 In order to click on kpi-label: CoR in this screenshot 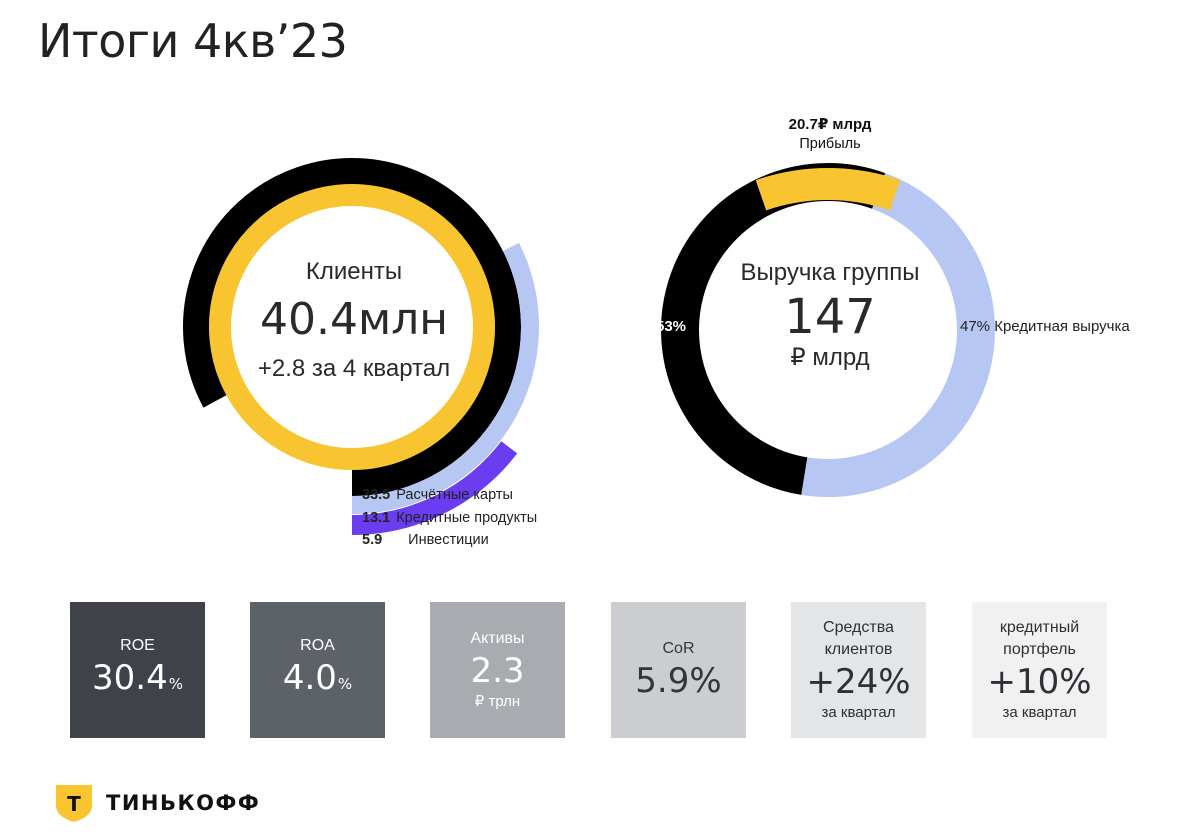, I will do `click(678, 648)`.